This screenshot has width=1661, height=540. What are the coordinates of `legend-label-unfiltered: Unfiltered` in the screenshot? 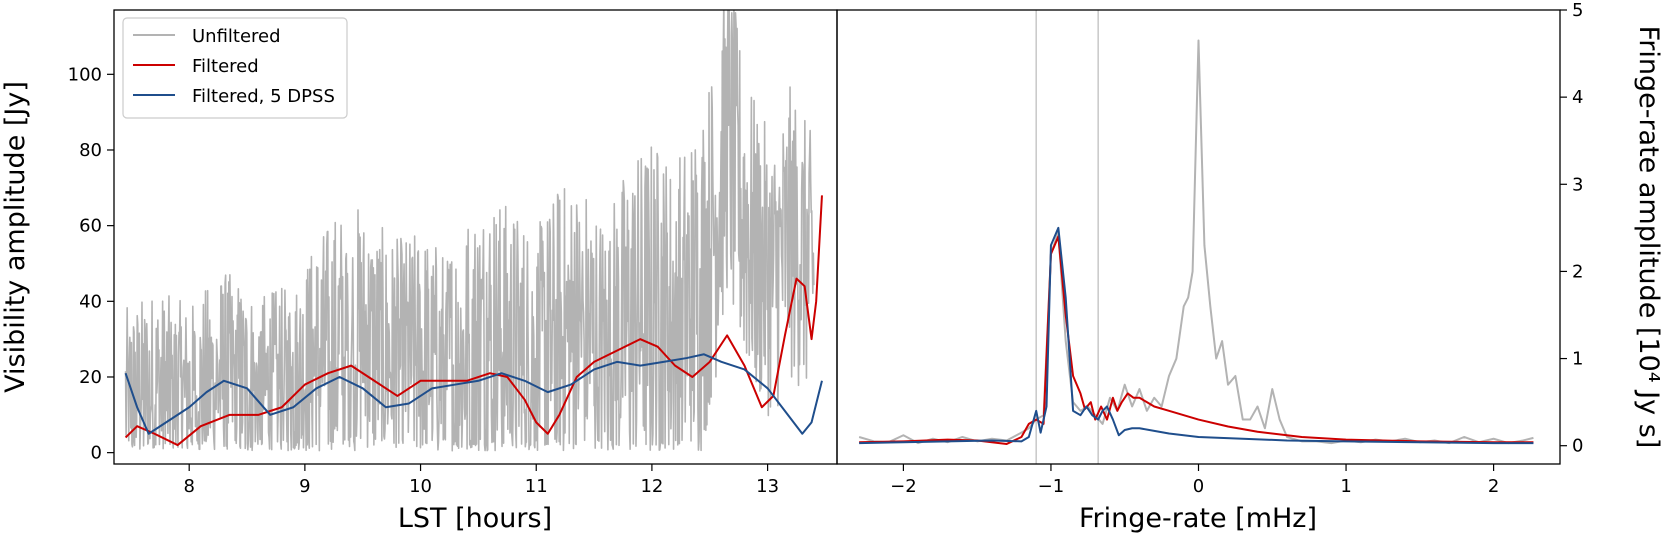 It's located at (236, 36).